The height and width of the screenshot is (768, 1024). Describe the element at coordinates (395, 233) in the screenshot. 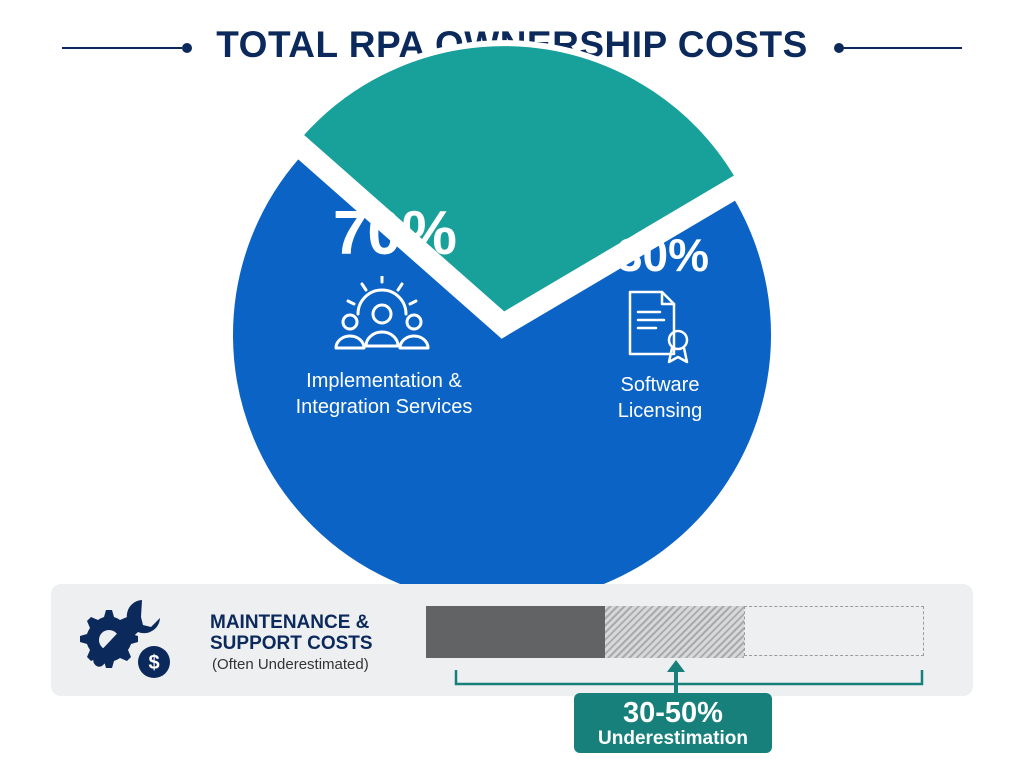

I see `implementation-percent-label: 70%` at that location.